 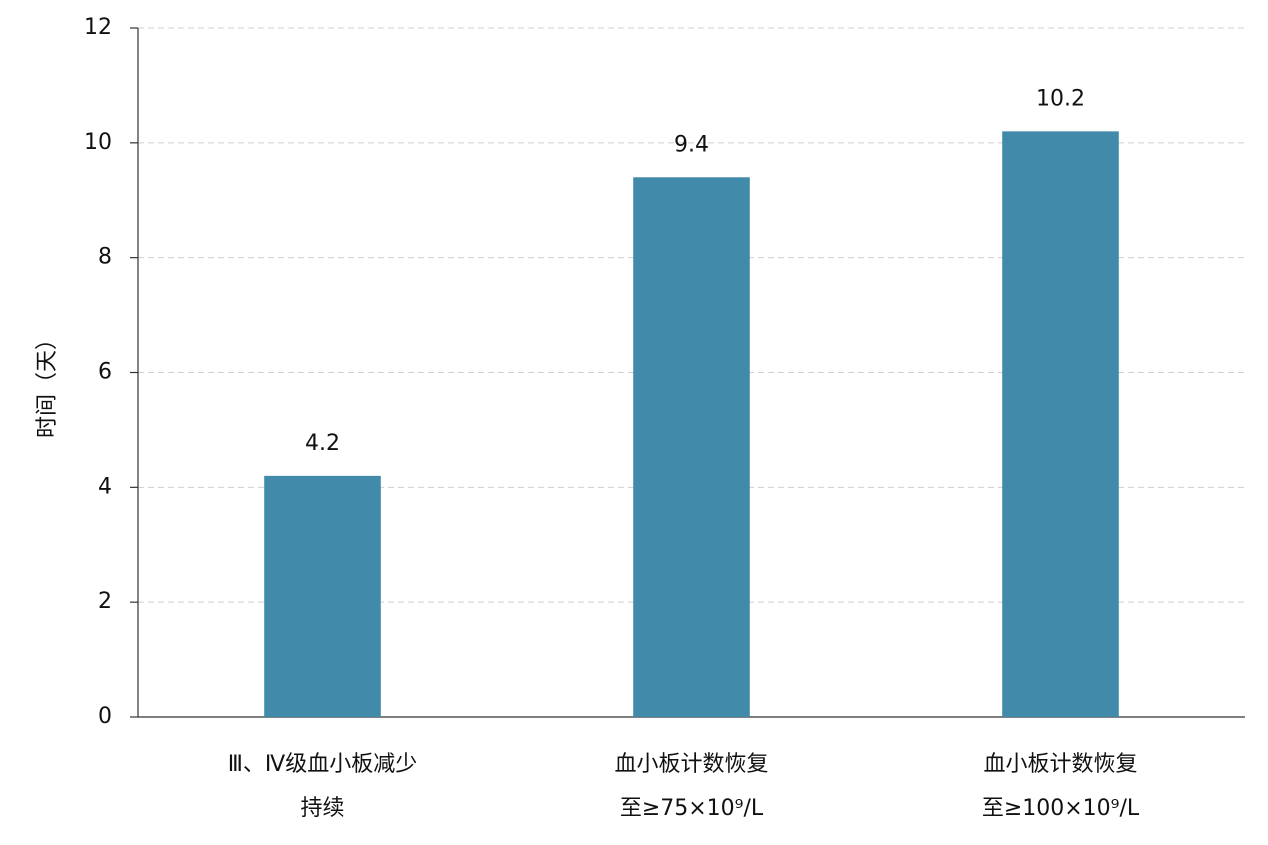 I want to click on y-tick-label: 6, so click(x=105, y=372).